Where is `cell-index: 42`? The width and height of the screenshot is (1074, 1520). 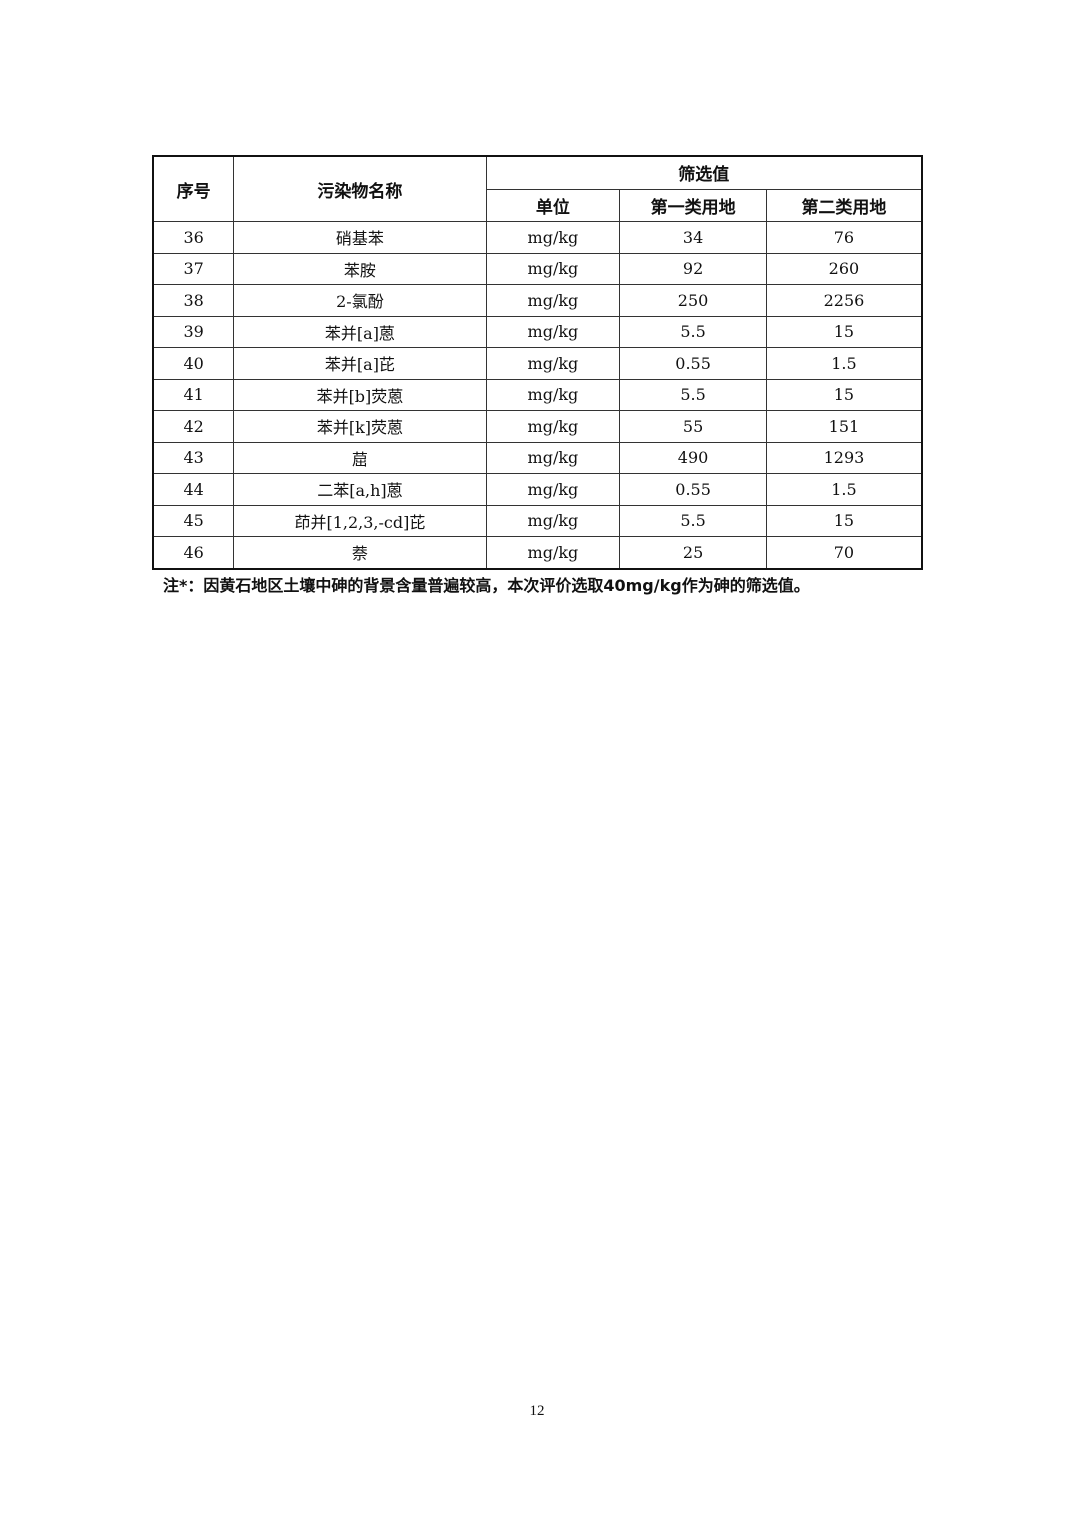
cell-index: 42 is located at coordinates (193, 426).